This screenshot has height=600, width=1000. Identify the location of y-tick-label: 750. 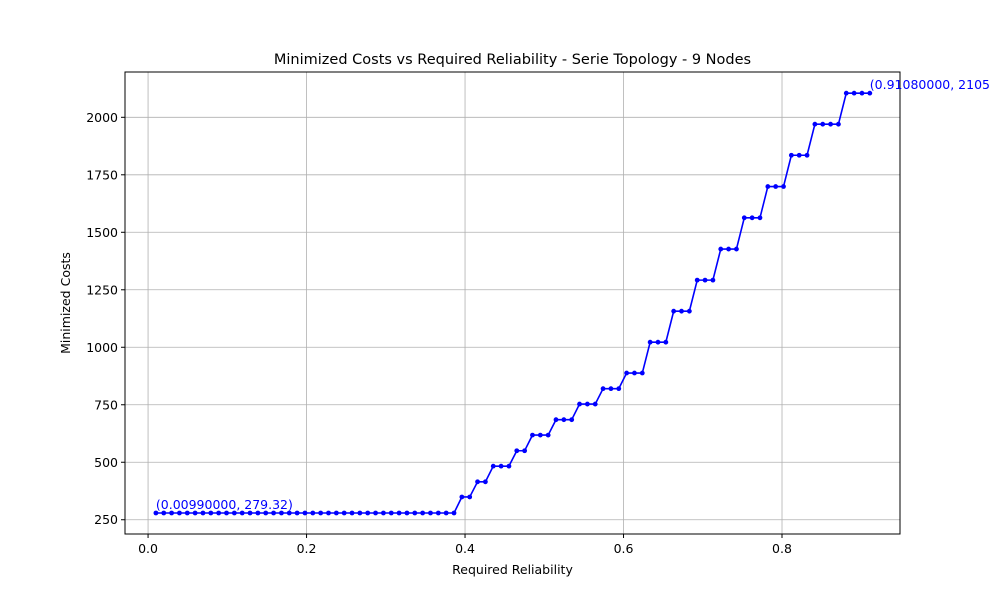
(106, 404).